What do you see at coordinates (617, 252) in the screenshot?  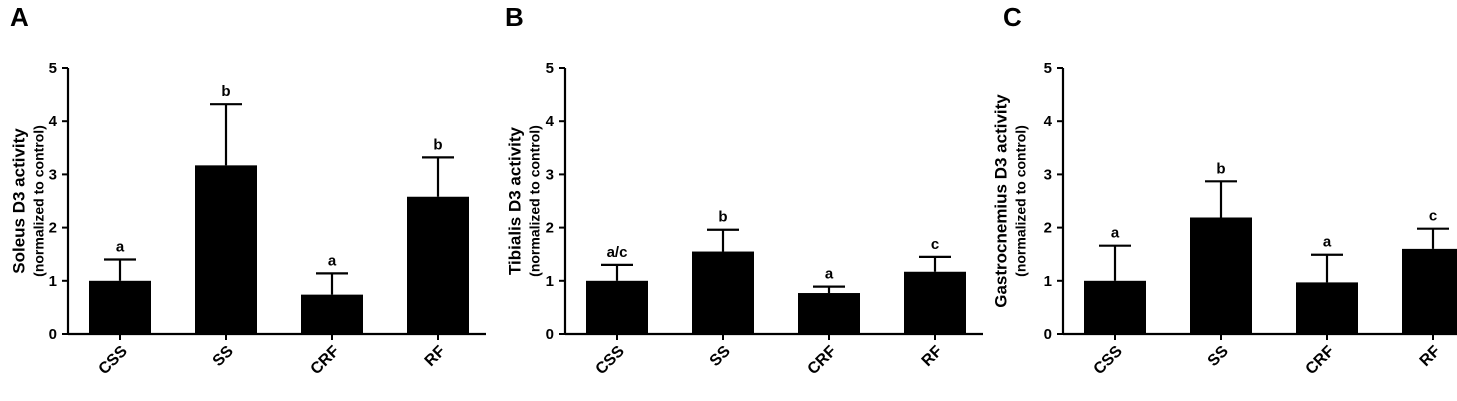 I see `significance-label: a/c` at bounding box center [617, 252].